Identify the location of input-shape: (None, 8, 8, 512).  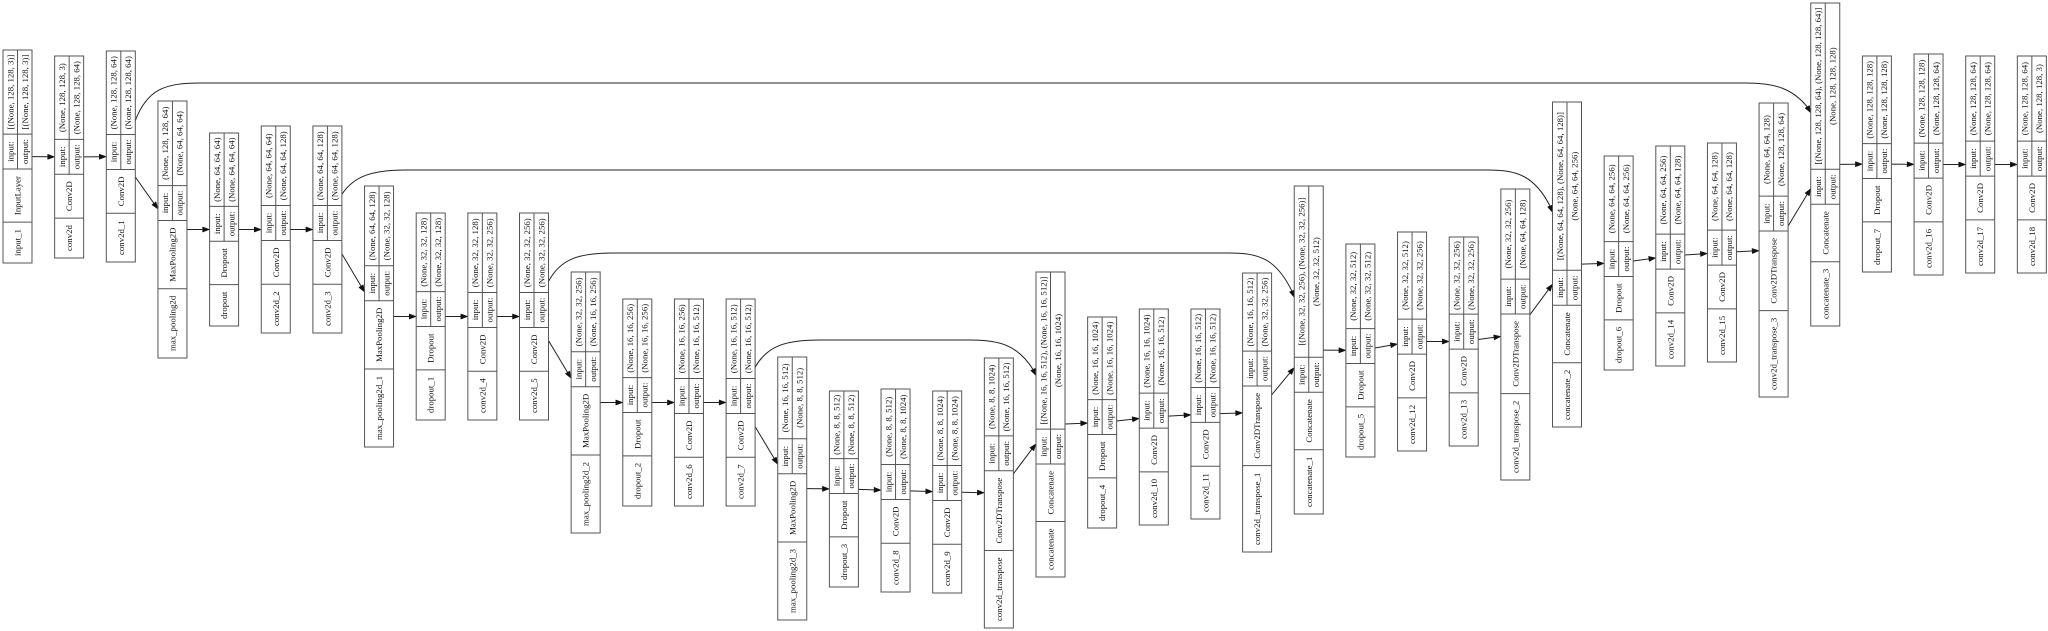
(888, 427).